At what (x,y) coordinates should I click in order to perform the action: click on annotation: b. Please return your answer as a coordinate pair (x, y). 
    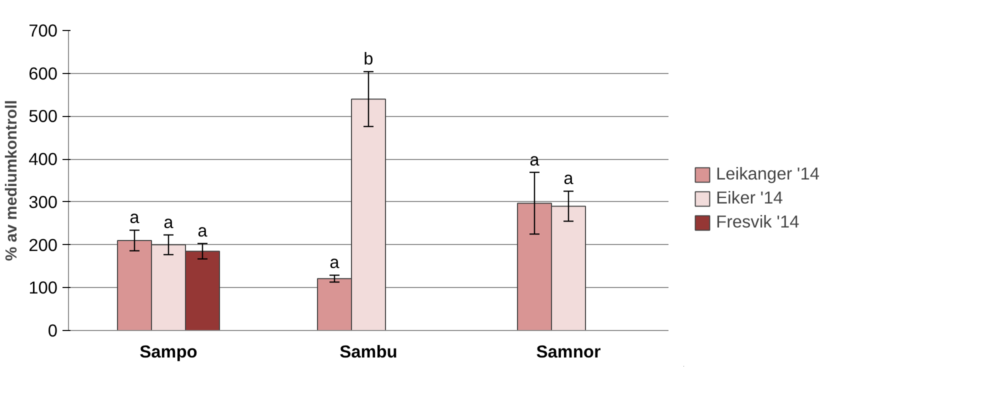
    Looking at the image, I should click on (369, 58).